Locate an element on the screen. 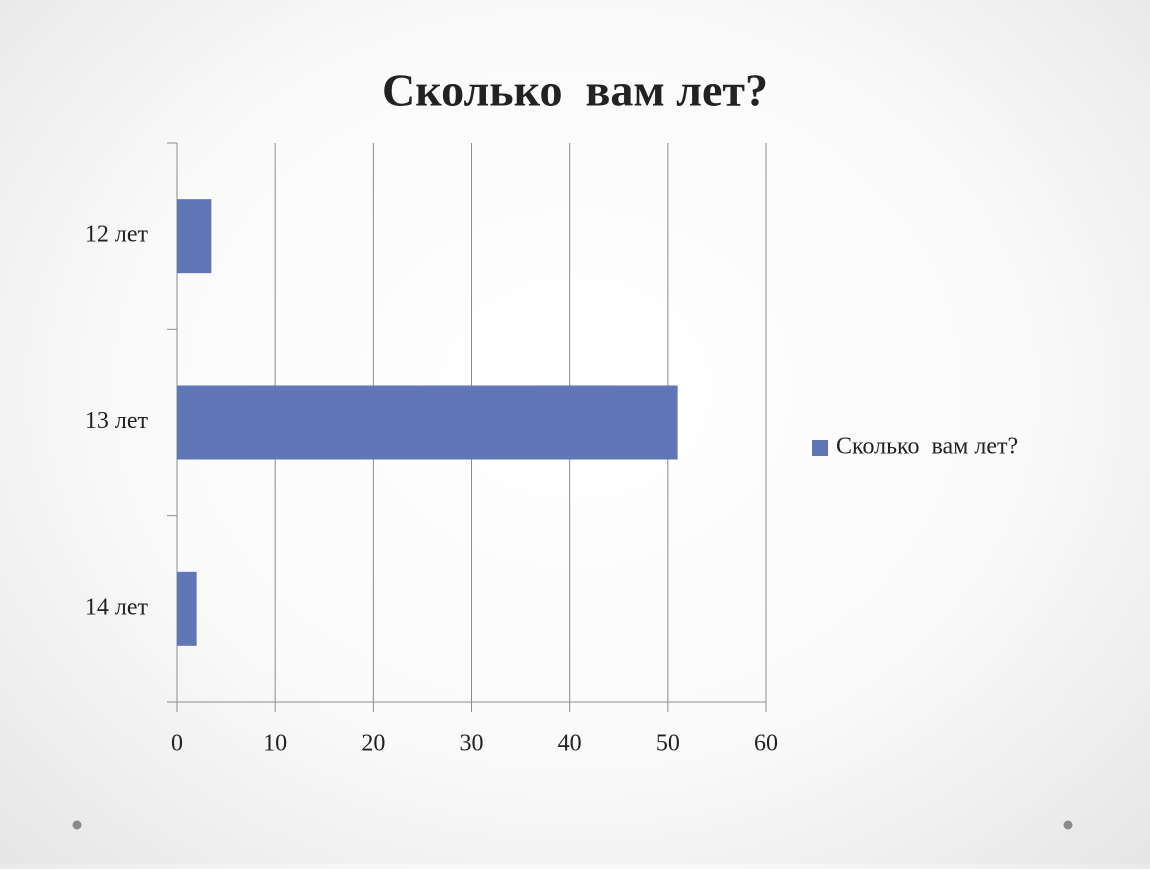 The image size is (1150, 869). x-tick-label: 40 is located at coordinates (570, 744).